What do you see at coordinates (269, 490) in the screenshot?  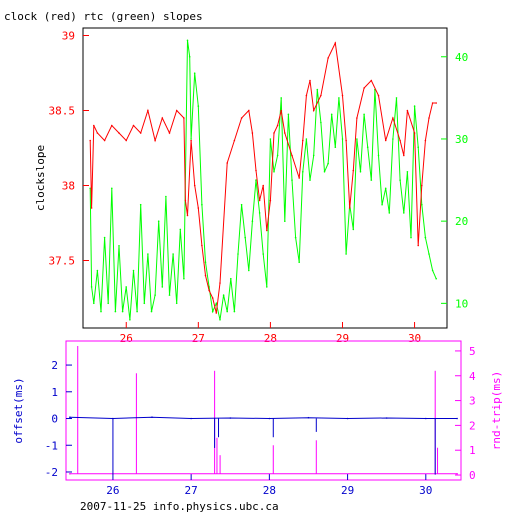 I see `bottom-x-tick-label: 28` at bounding box center [269, 490].